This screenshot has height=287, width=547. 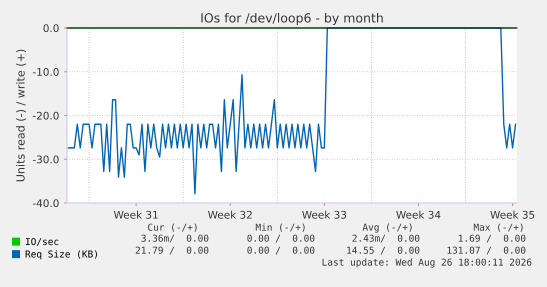 I want to click on y-tick-label: -10.0, so click(x=45, y=72).